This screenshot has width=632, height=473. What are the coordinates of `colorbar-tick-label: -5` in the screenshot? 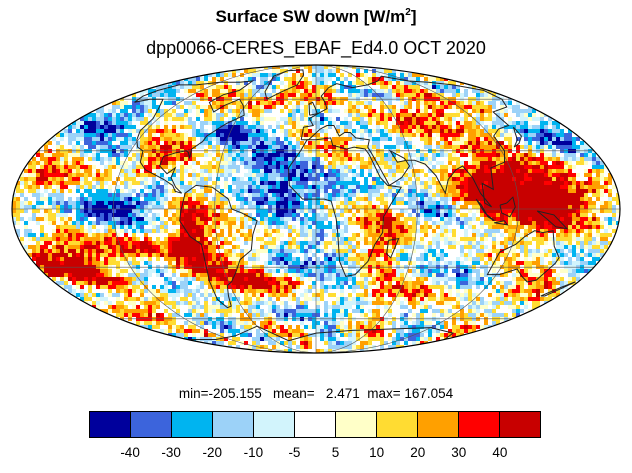 It's located at (294, 453).